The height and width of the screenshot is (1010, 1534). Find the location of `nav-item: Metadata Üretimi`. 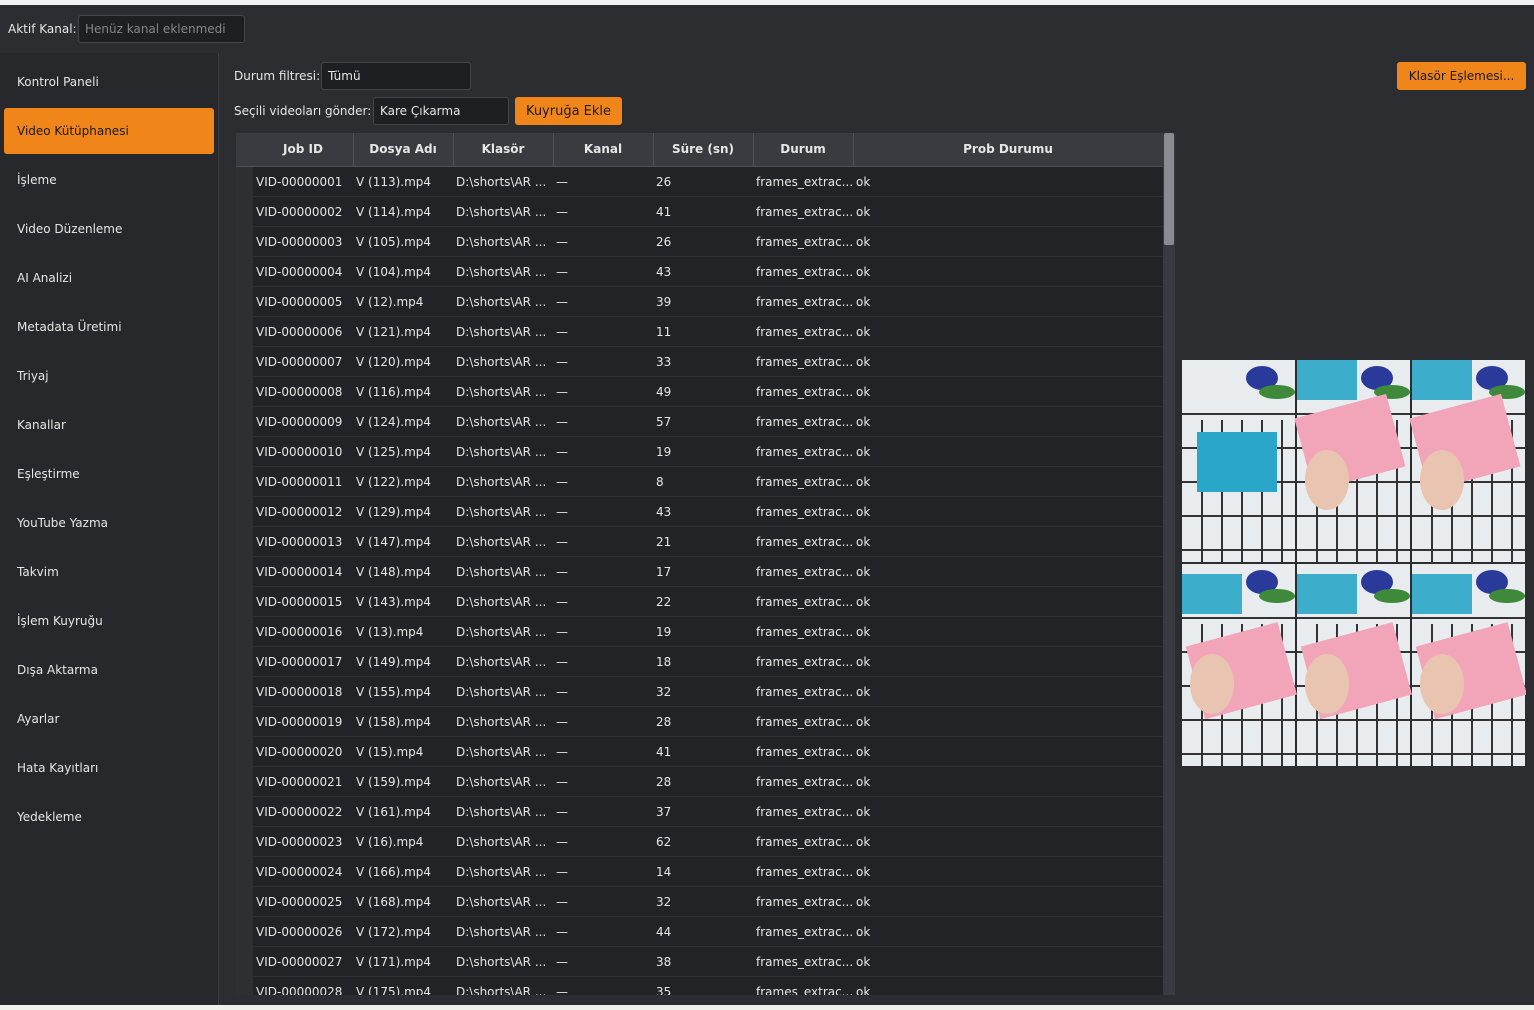

nav-item: Metadata Üretimi is located at coordinates (69, 327).